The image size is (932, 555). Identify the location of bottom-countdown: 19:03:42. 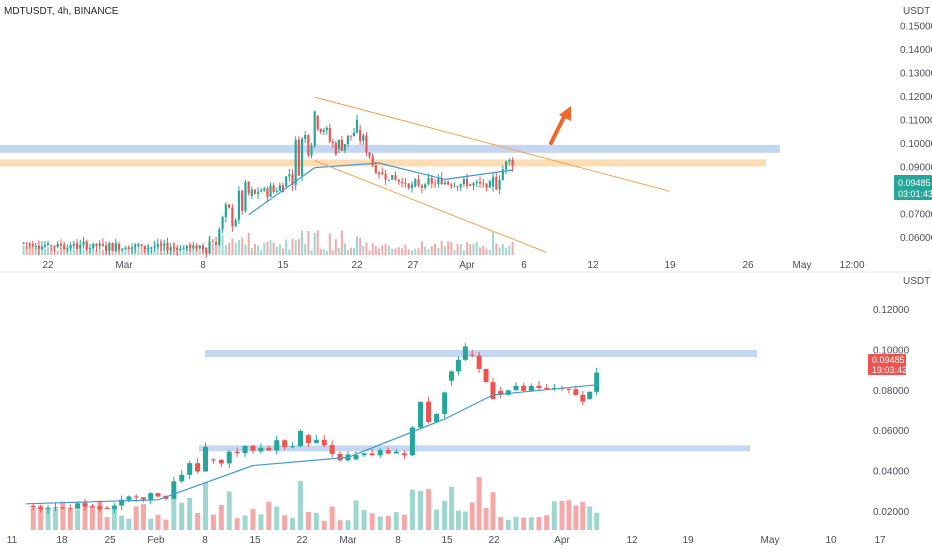
(889, 370).